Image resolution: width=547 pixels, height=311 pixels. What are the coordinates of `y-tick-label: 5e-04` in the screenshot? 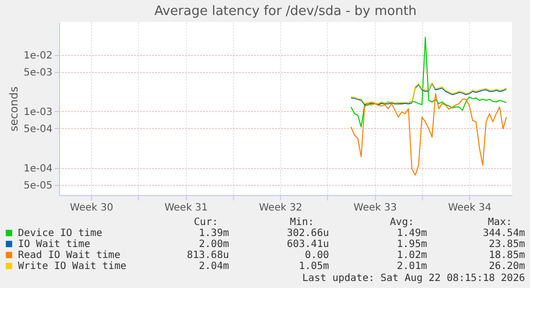 It's located at (38, 129).